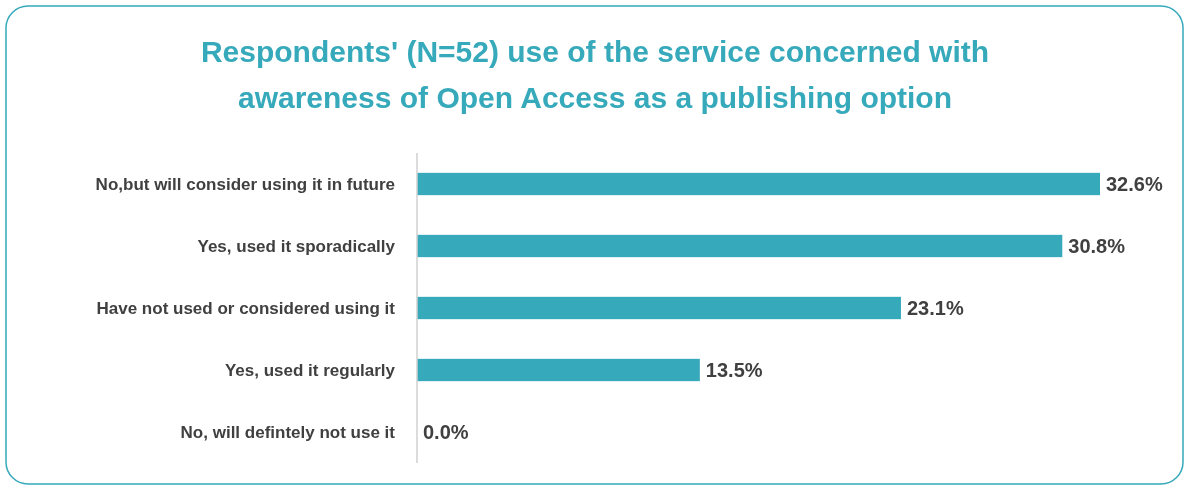 The image size is (1189, 486). I want to click on y-tick-label: No,but will consider using it in future, so click(245, 184).